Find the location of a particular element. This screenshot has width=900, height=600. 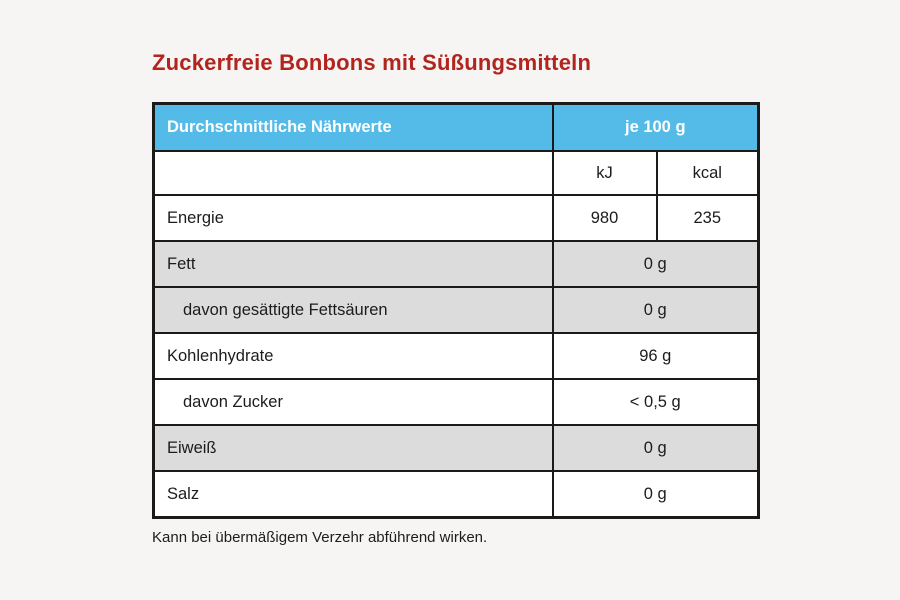

nutrient-value-cell: 96 g is located at coordinates (655, 356).